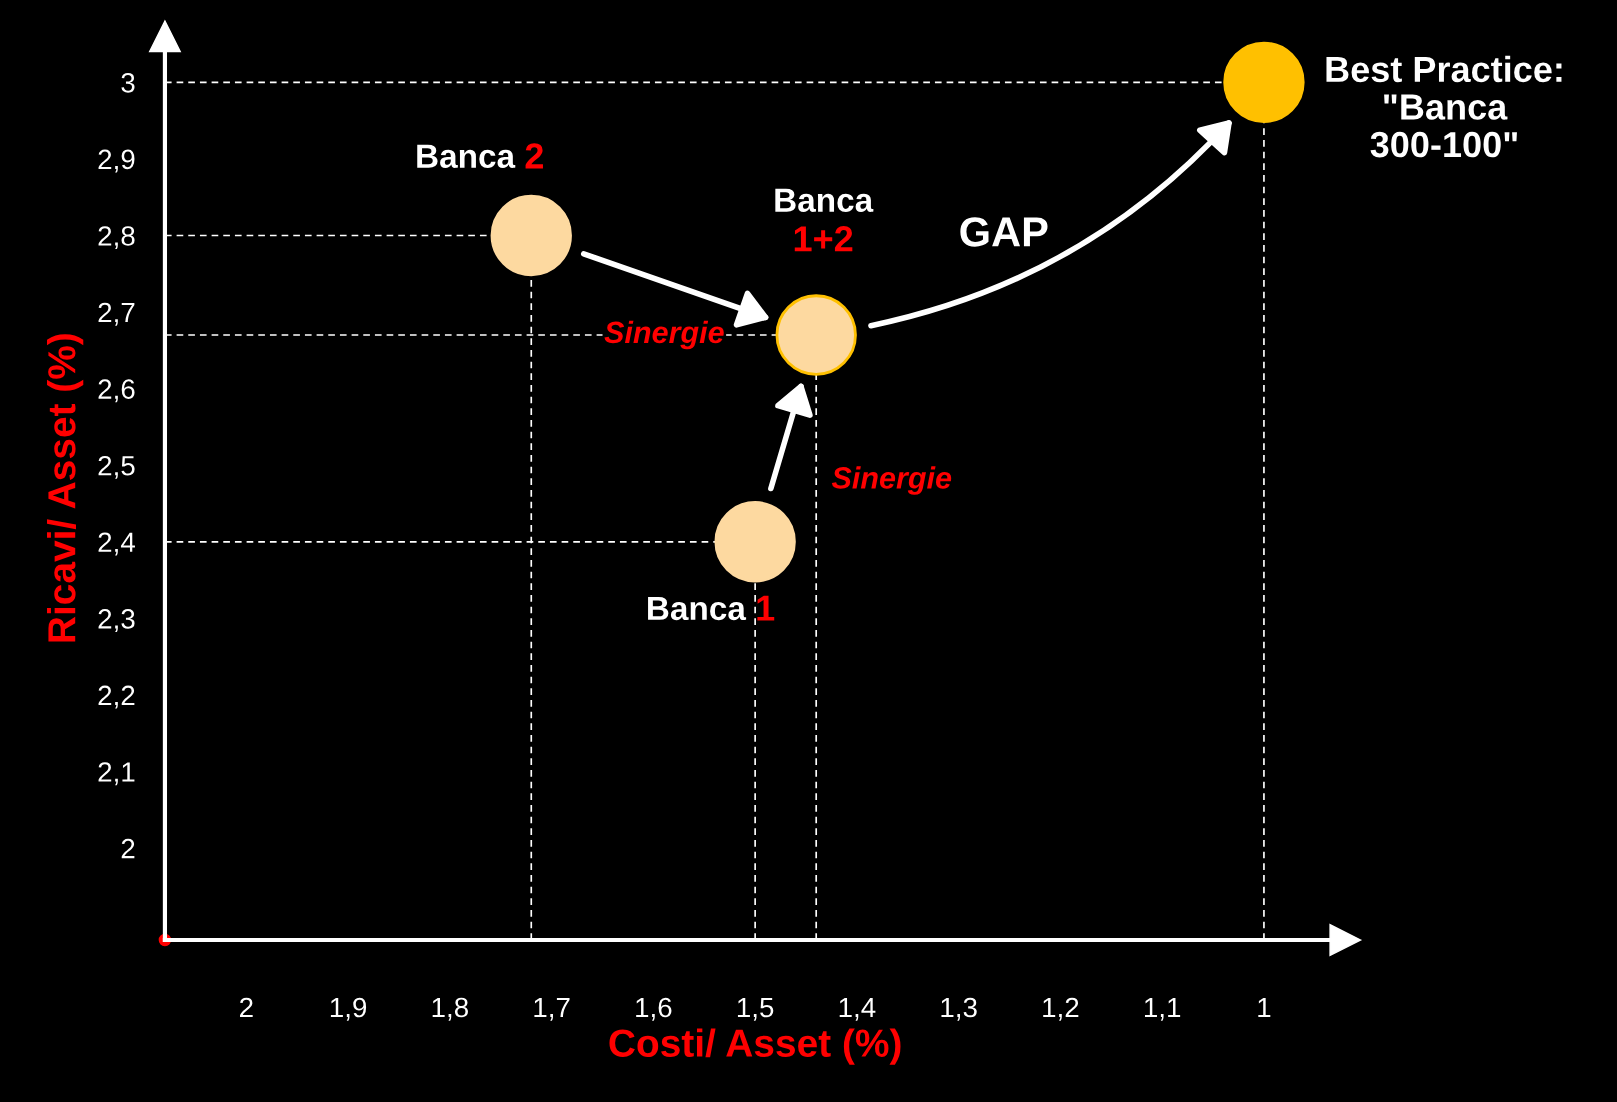 The width and height of the screenshot is (1617, 1102). I want to click on y-tick-label: 2,7, so click(116, 314).